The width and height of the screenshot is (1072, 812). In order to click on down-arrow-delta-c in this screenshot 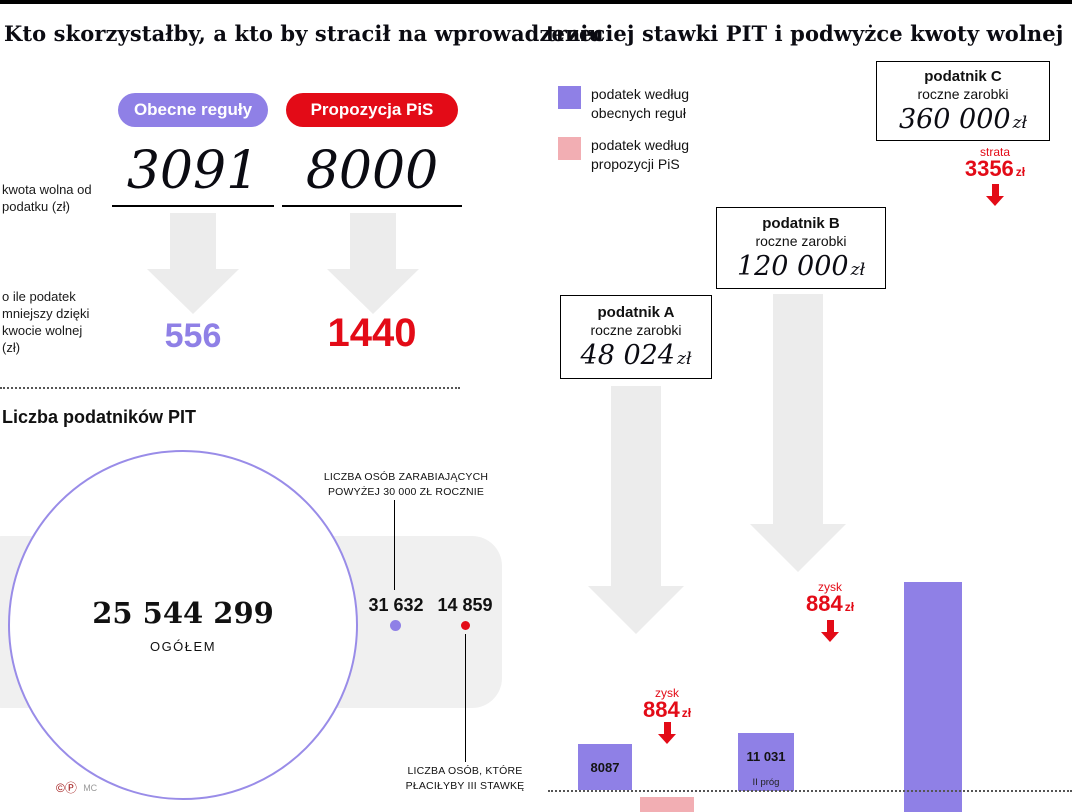, I will do `click(995, 195)`.